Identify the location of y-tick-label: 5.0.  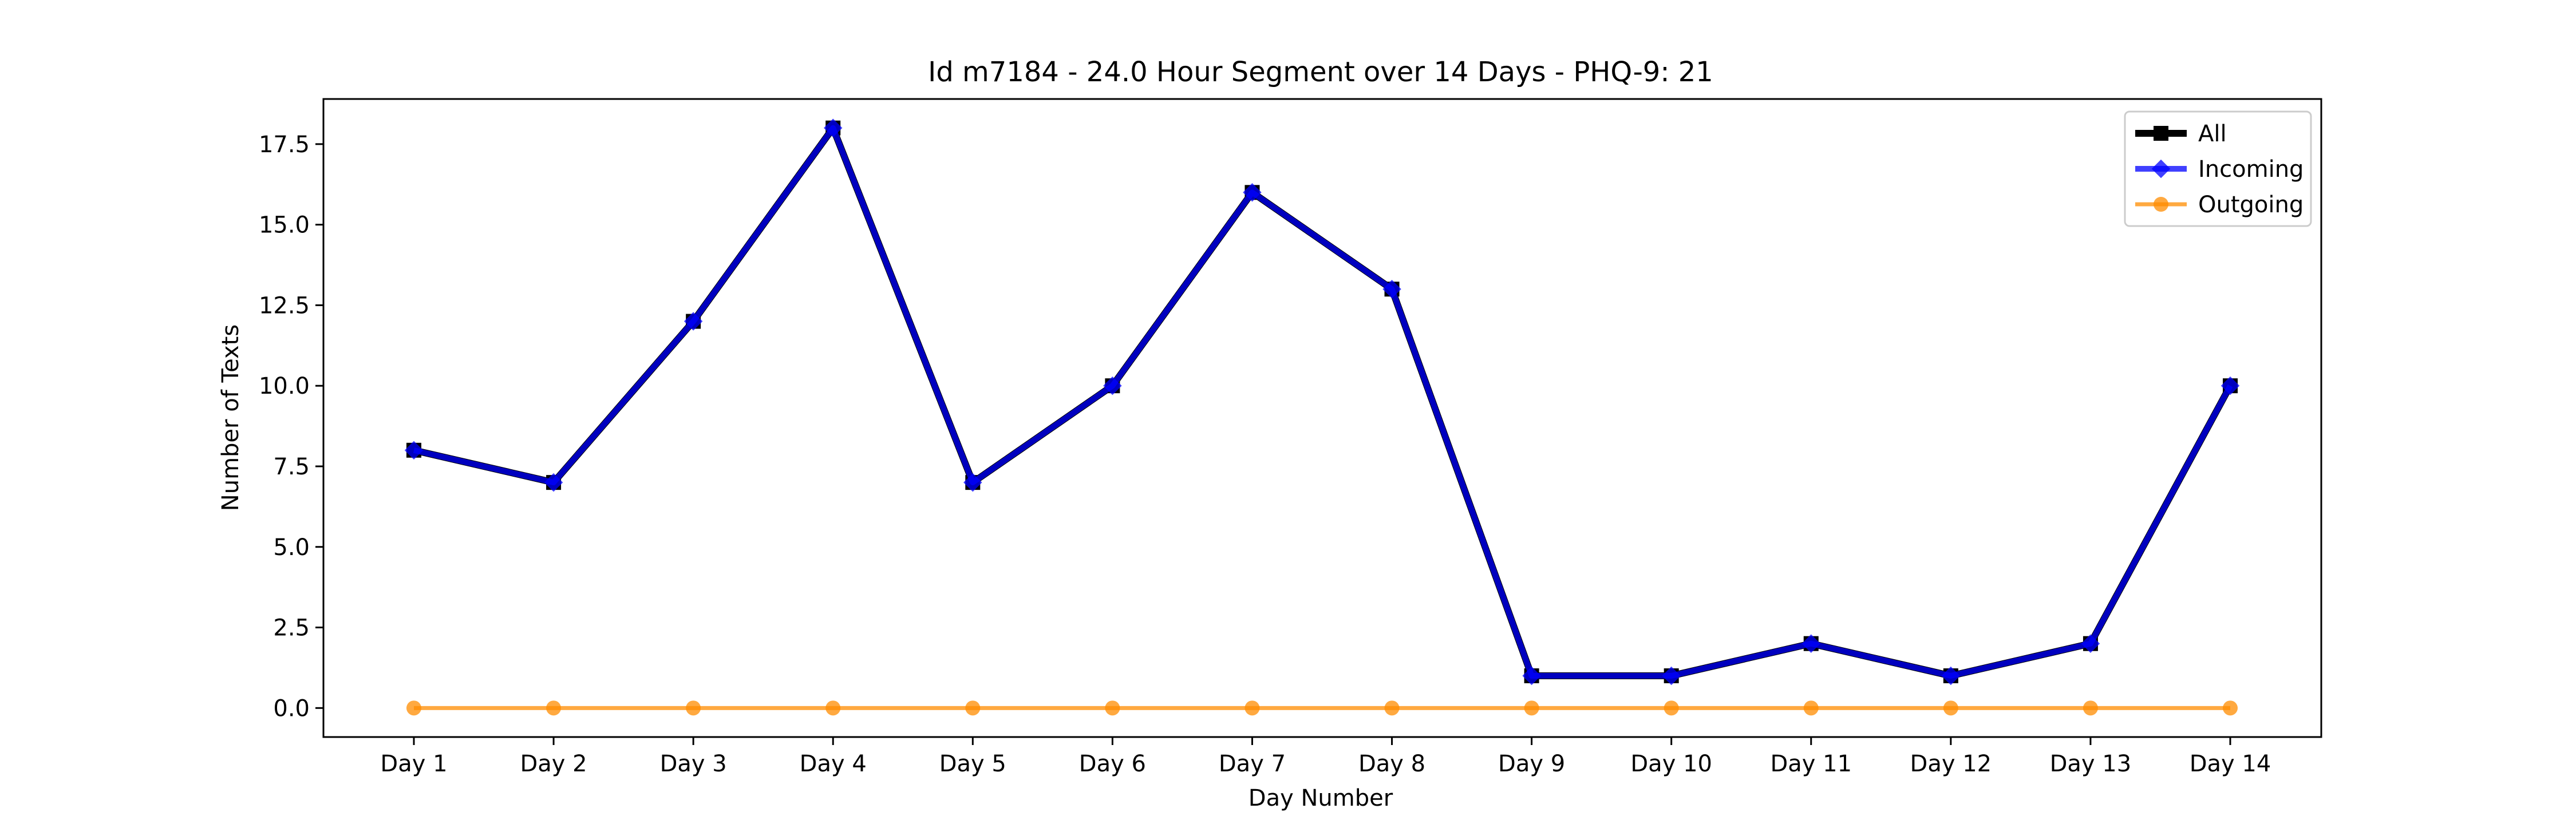
(291, 547).